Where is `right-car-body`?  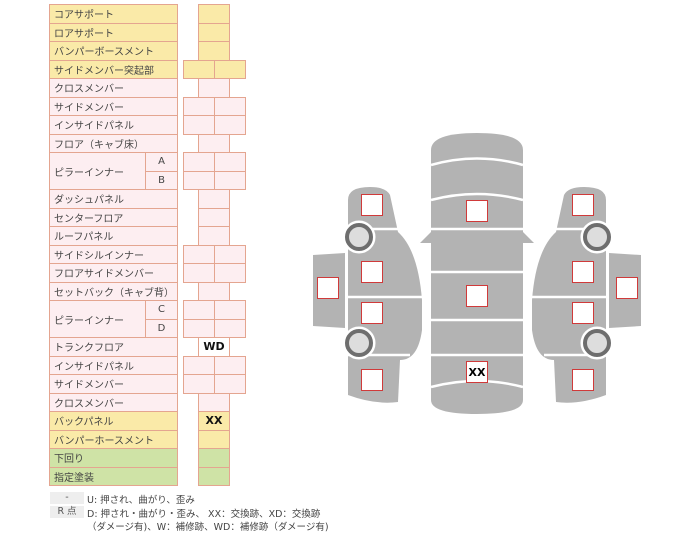
right-car-body is located at coordinates (569, 295).